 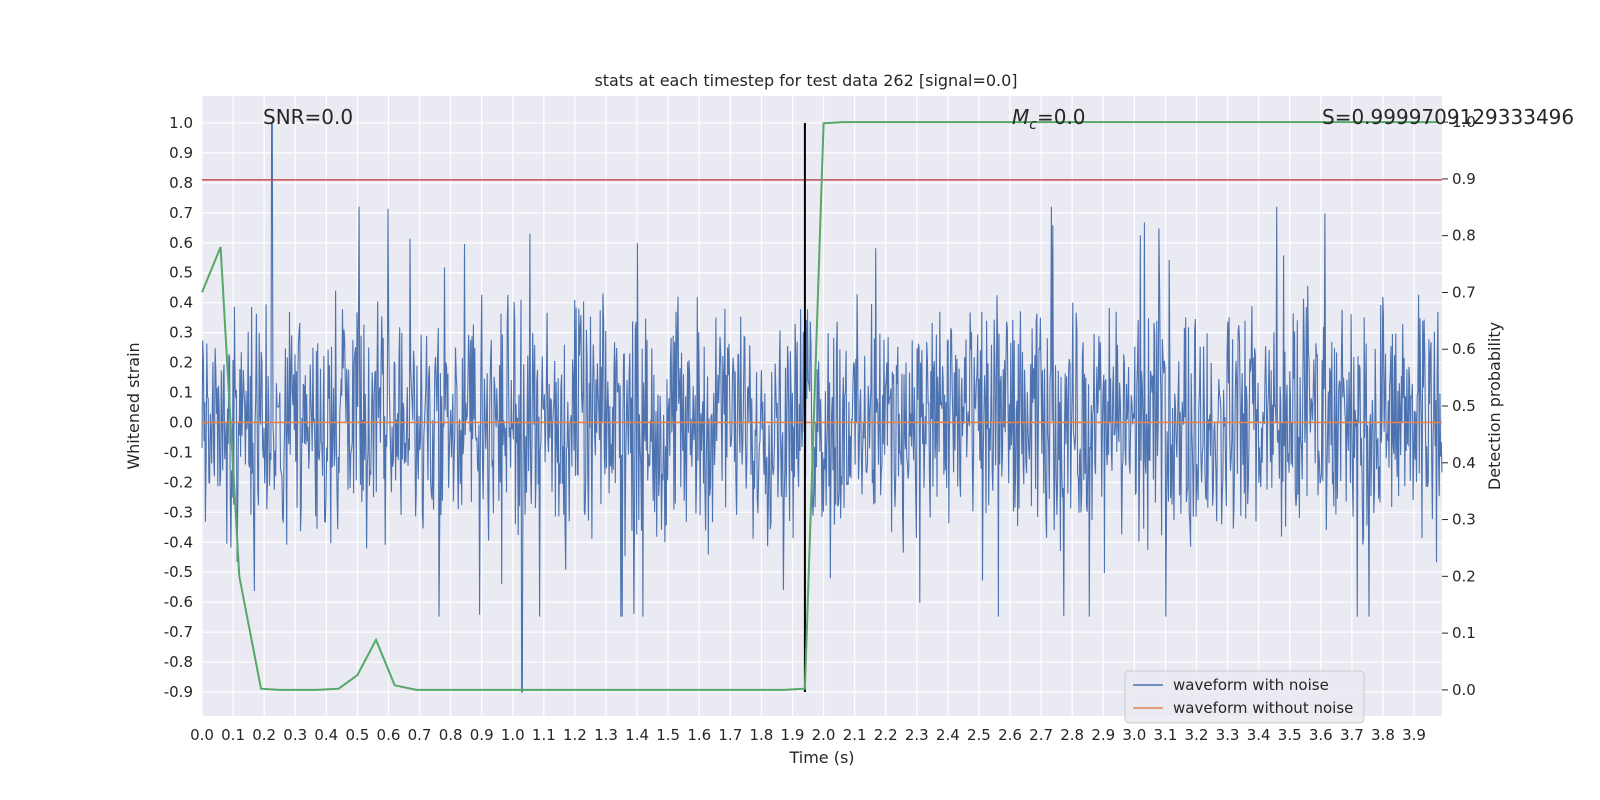 What do you see at coordinates (1020, 117) in the screenshot?
I see `annotation-chirp-mass-symbol: M` at bounding box center [1020, 117].